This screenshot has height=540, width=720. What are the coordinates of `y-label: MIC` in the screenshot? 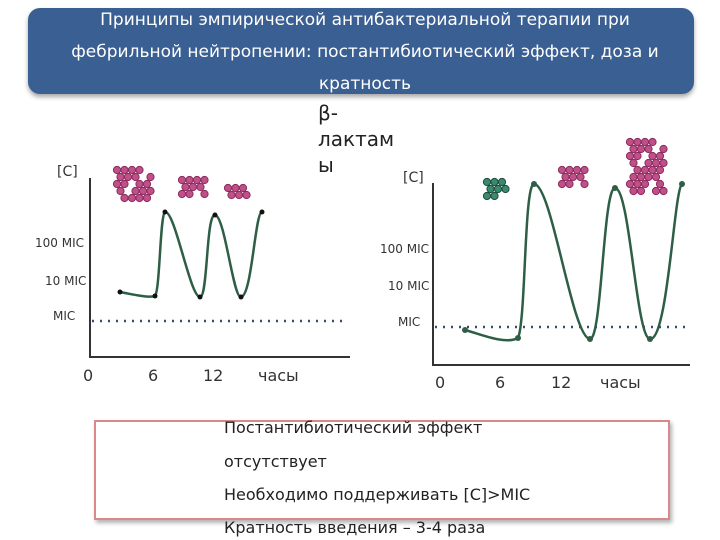 It's located at (409, 322).